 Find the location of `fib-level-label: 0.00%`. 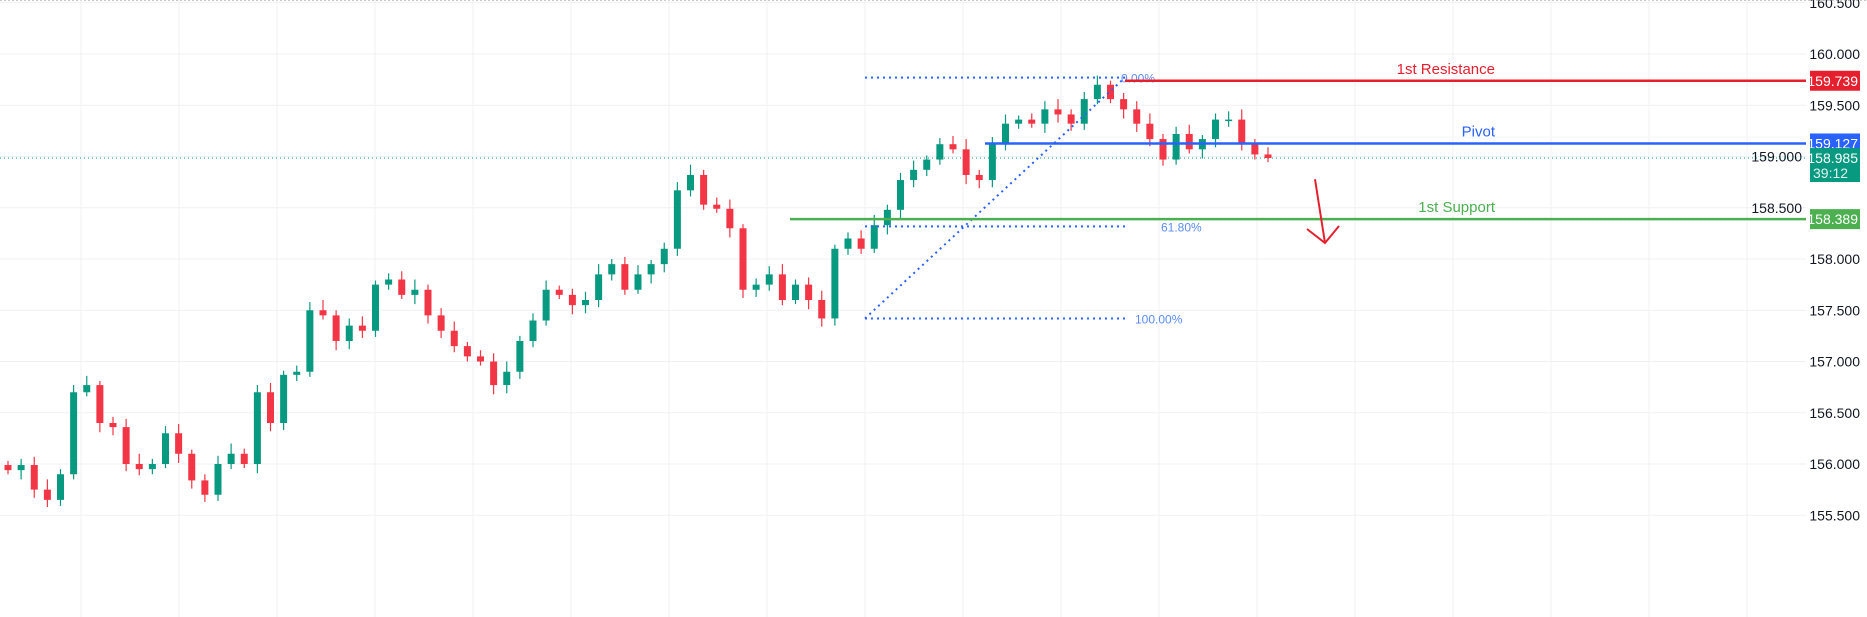

fib-level-label: 0.00% is located at coordinates (1138, 79).